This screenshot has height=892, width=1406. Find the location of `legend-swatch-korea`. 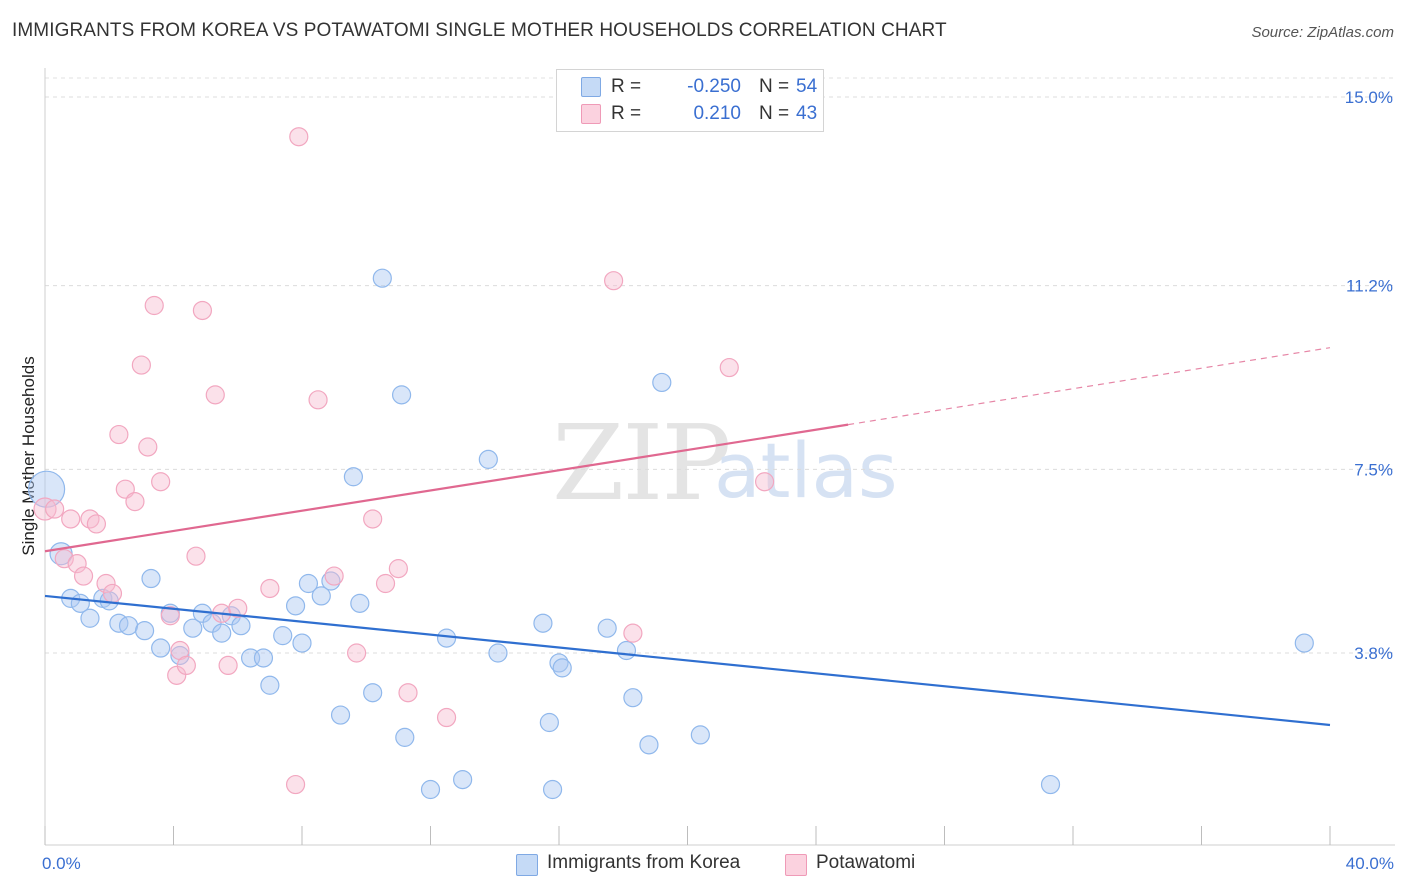

legend-swatch-korea is located at coordinates (591, 87).